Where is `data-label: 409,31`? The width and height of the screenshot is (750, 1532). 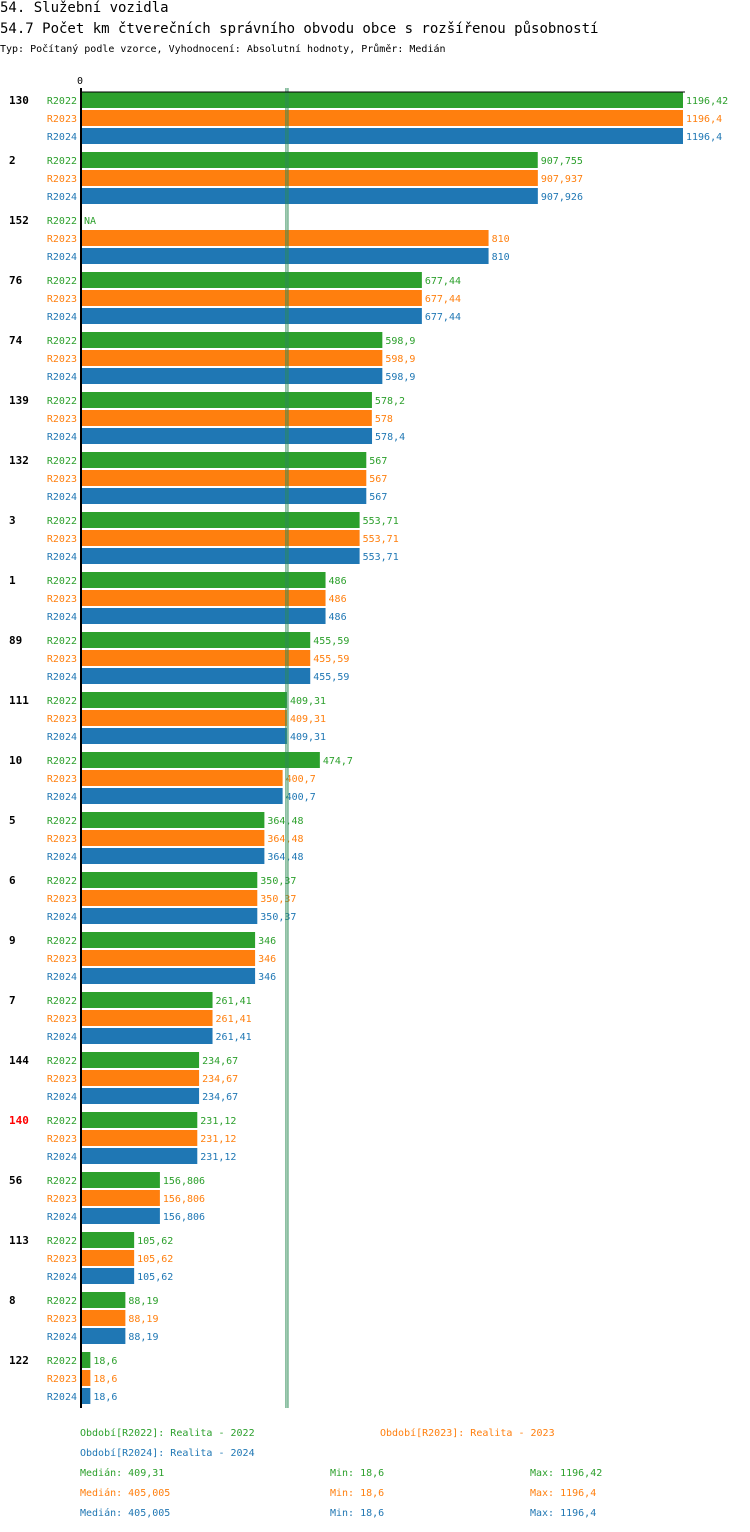
data-label: 409,31 is located at coordinates (308, 719).